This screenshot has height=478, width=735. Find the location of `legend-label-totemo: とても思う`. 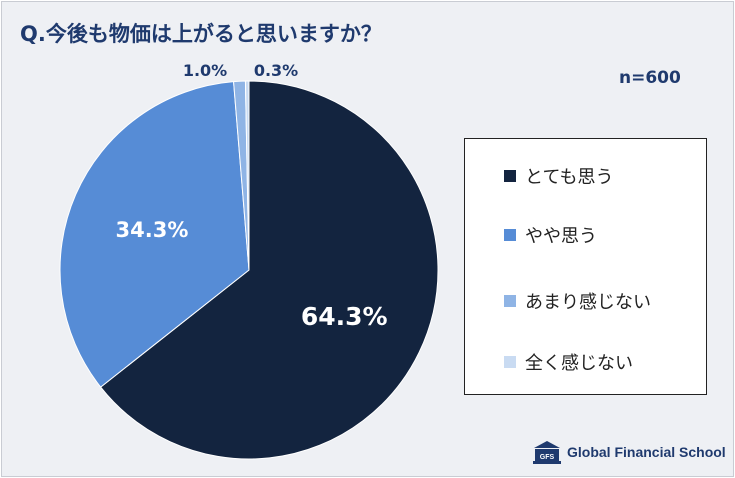

legend-label-totemo: とても思う is located at coordinates (569, 177).